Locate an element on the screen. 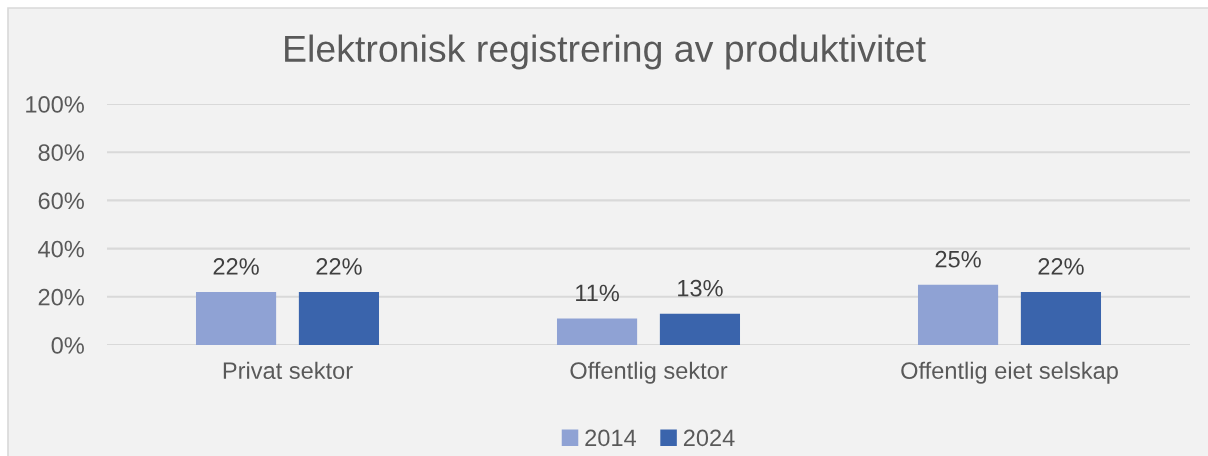  y-tick-label: 20% is located at coordinates (61, 297).